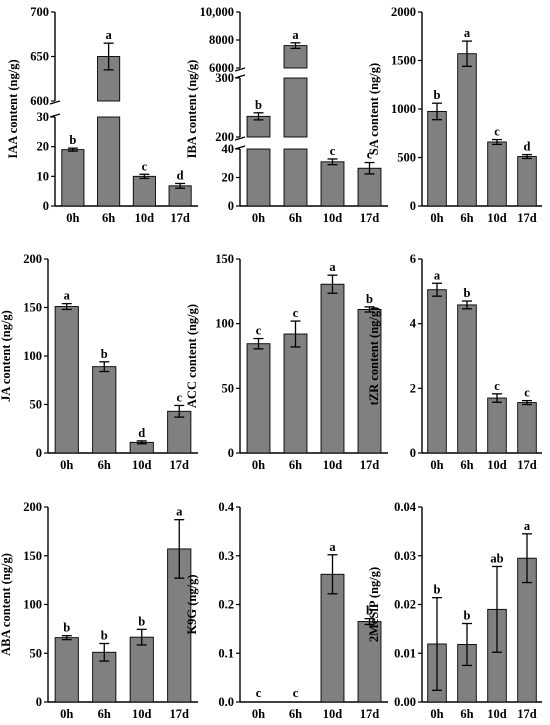 Image resolution: width=550 pixels, height=725 pixels. What do you see at coordinates (527, 181) in the screenshot?
I see `bar-17d` at bounding box center [527, 181].